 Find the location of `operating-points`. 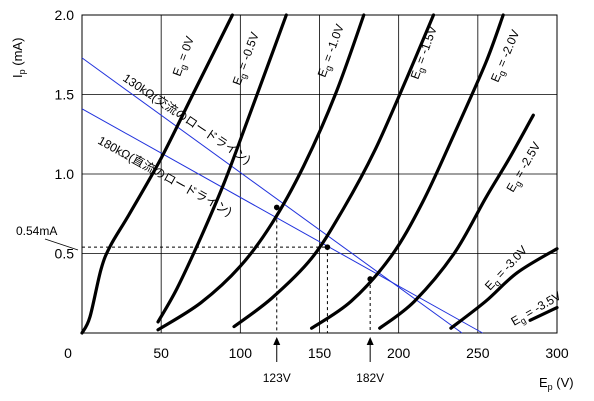

operating-points is located at coordinates (323, 243).